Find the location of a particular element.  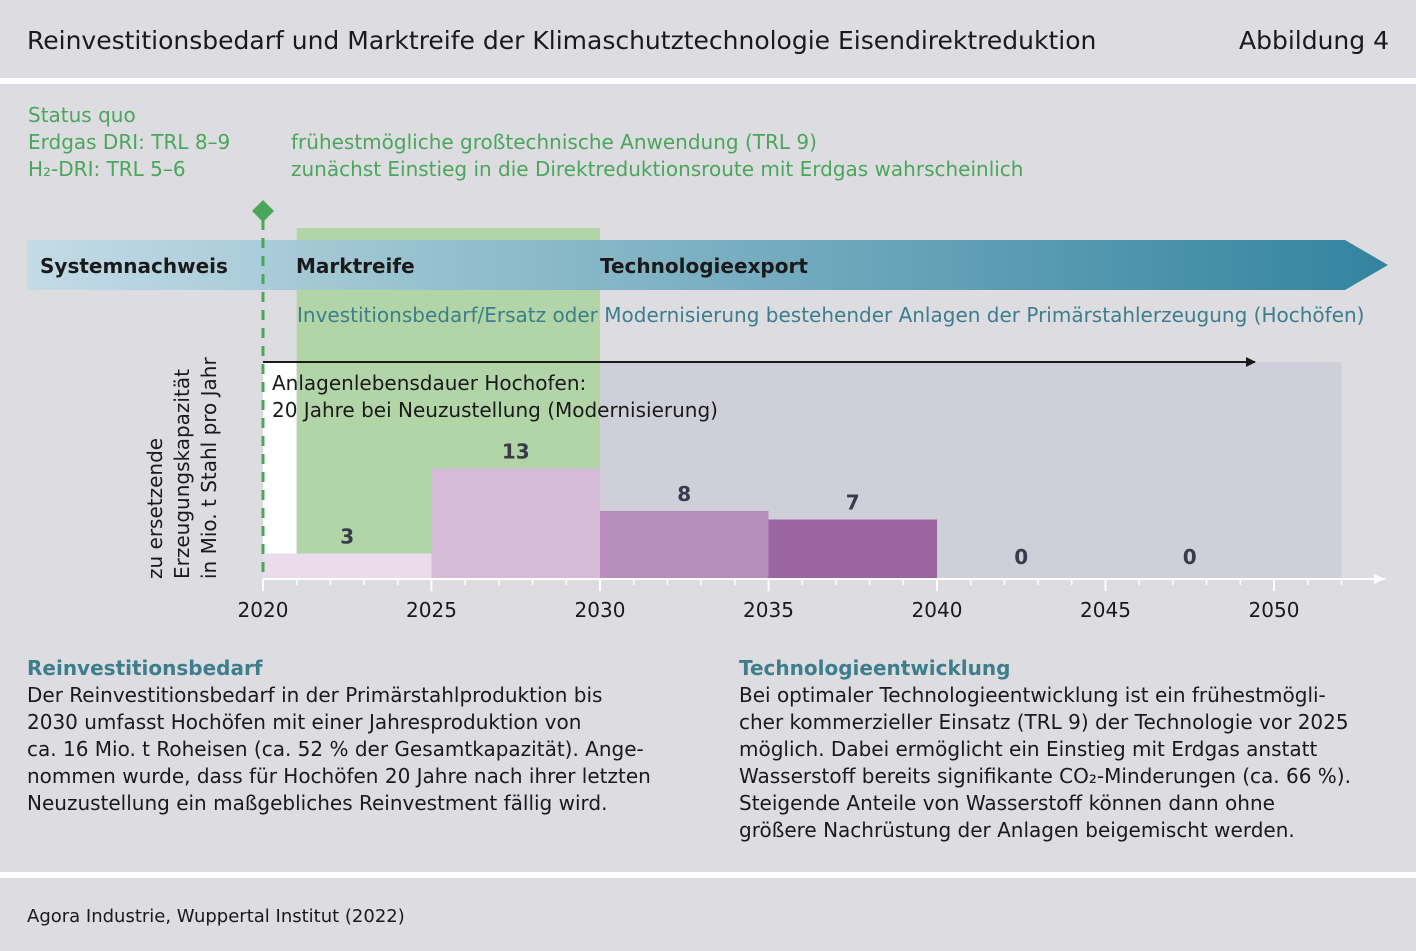

x-tick-label: 2020 is located at coordinates (263, 610).